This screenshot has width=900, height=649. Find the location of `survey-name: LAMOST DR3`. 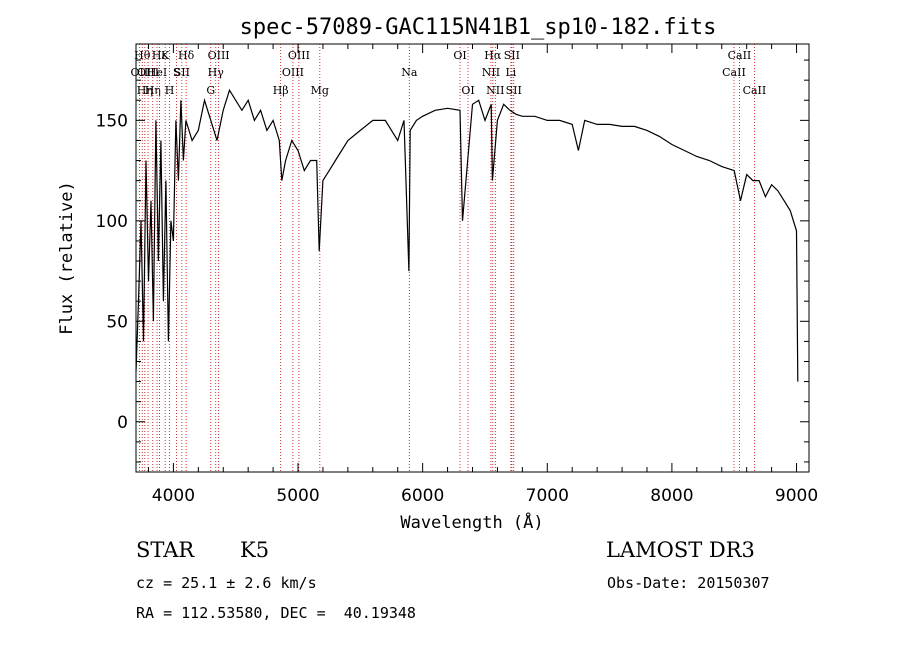

survey-name: LAMOST DR3 is located at coordinates (680, 550).